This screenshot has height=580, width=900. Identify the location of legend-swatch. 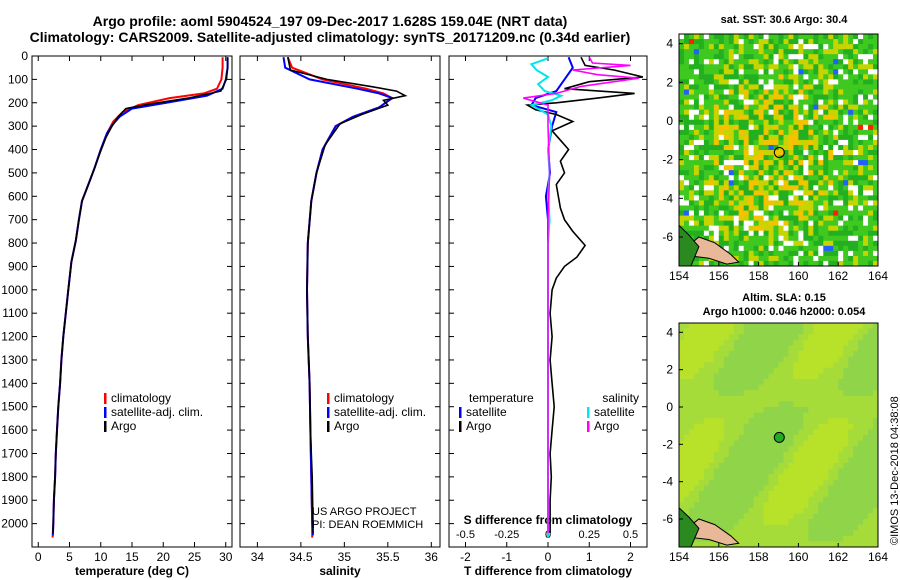
(105, 412).